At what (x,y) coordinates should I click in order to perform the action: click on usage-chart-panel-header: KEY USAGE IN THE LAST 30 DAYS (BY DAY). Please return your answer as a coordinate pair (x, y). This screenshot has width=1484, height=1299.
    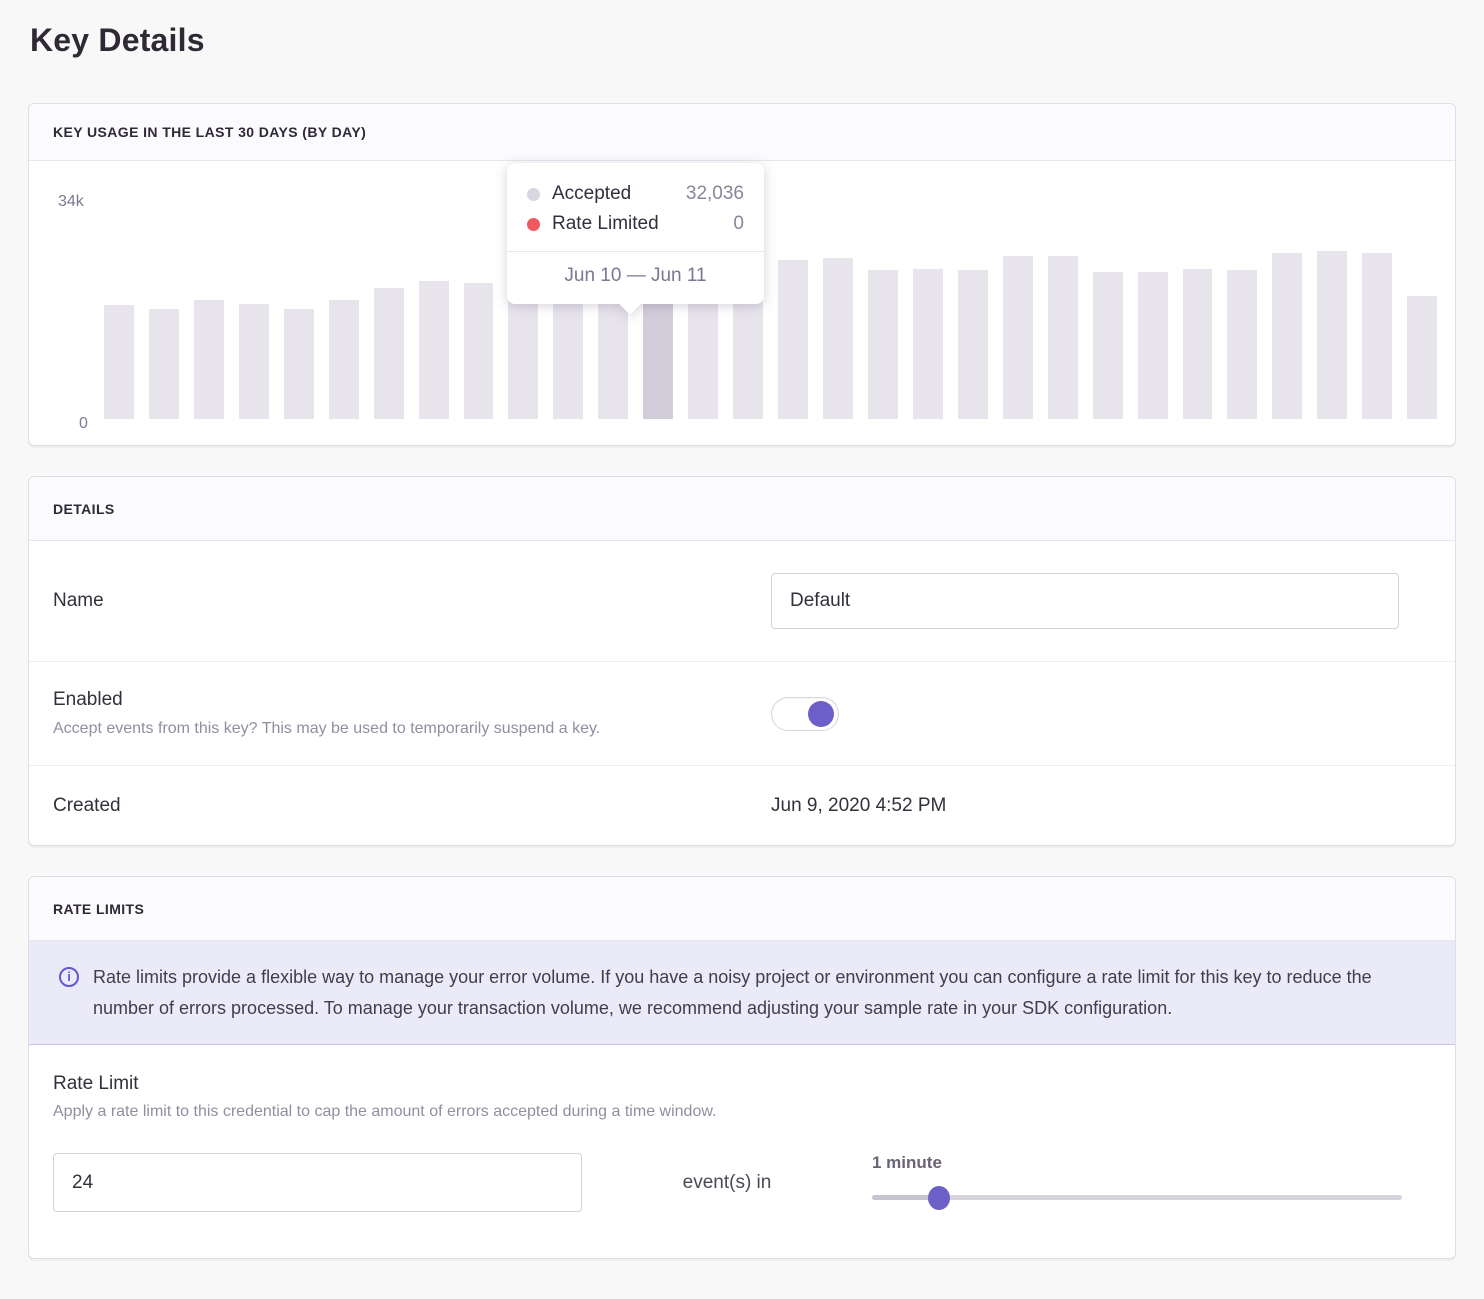
    Looking at the image, I should click on (742, 132).